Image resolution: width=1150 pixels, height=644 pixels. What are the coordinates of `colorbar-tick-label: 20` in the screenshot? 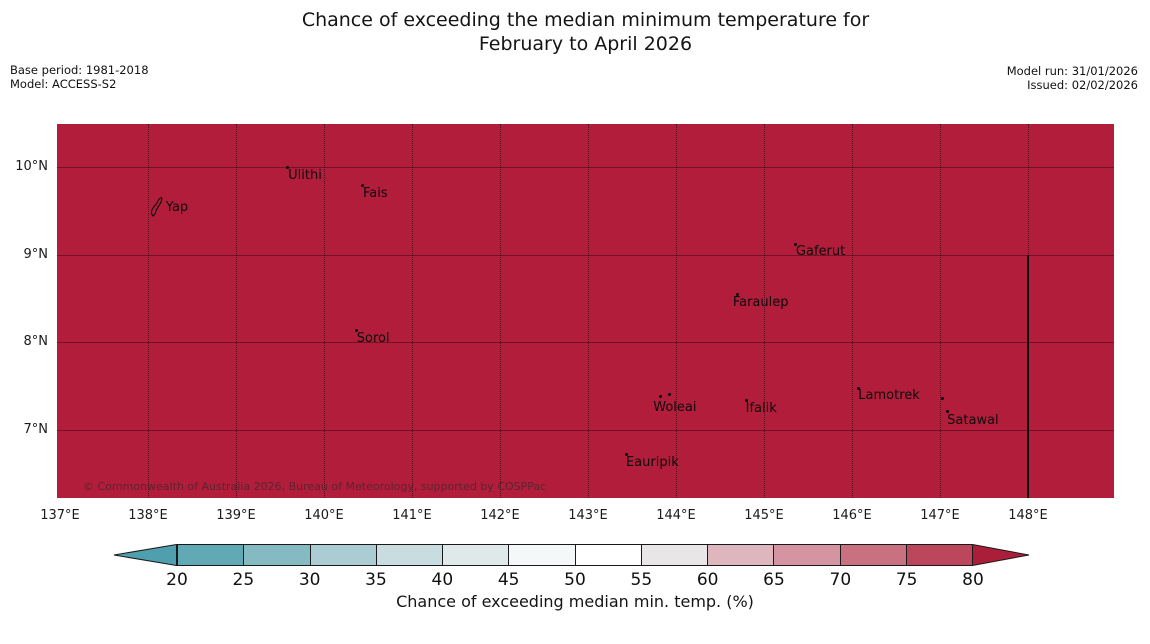 It's located at (177, 580).